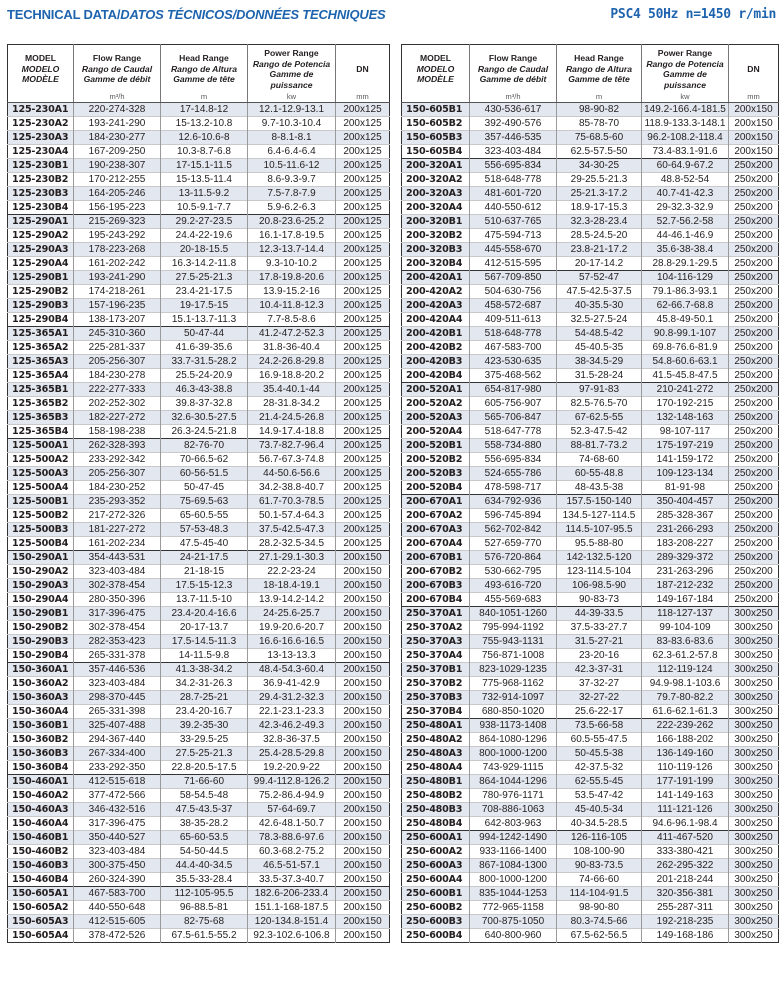 The image size is (784, 1008). Describe the element at coordinates (513, 781) in the screenshot. I see `flow-range-cell: 864-1044-1296` at that location.